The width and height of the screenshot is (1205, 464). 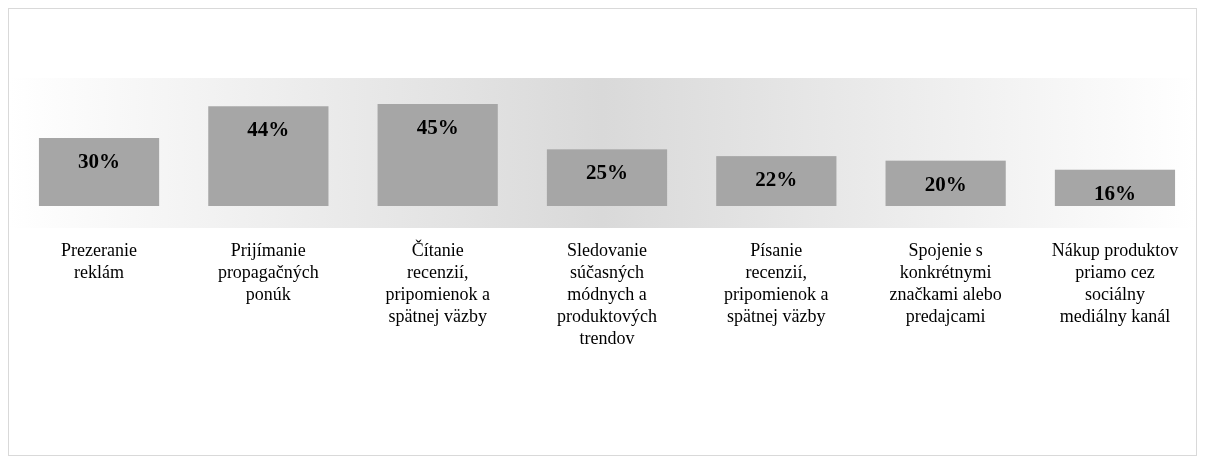 What do you see at coordinates (945, 283) in the screenshot?
I see `x-tick-label: Spojenie s konkrétnymi značkami alebo predajcami` at bounding box center [945, 283].